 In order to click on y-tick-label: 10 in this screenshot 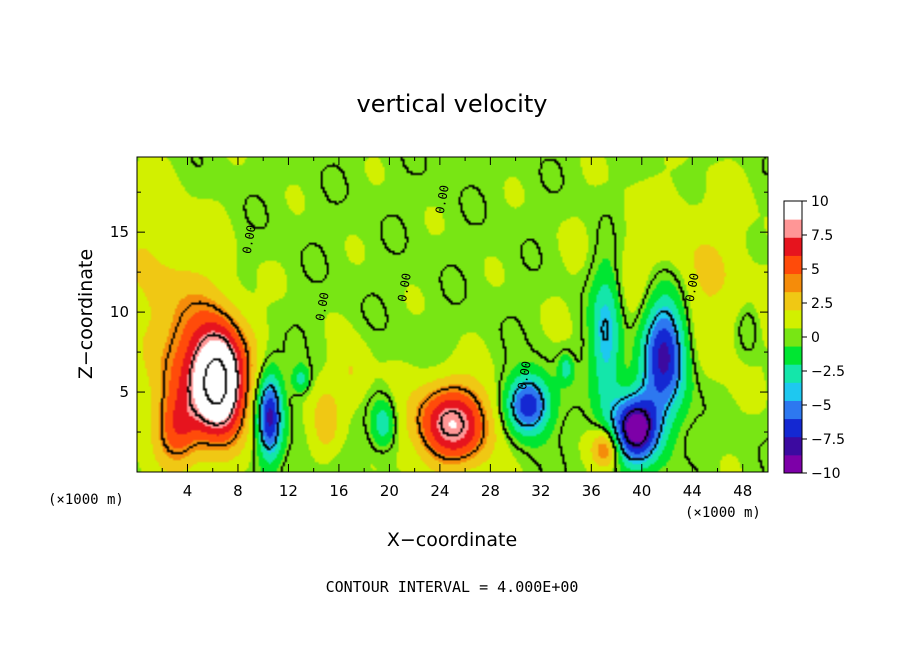, I will do `click(119, 312)`.